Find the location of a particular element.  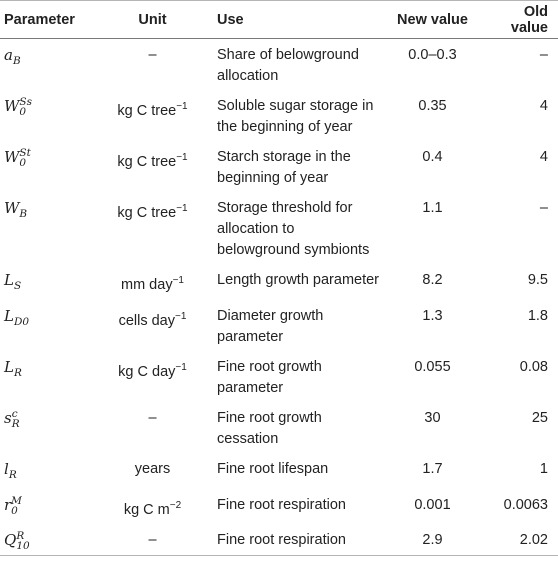

unit-text: years is located at coordinates (152, 469).